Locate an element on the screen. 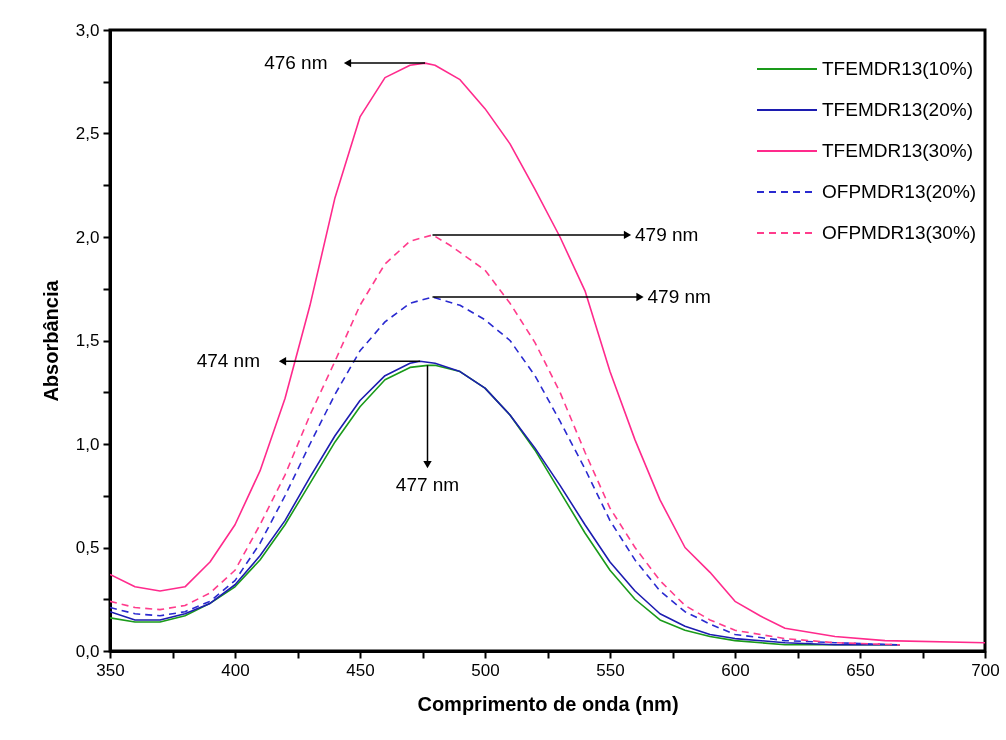 This screenshot has width=1006, height=740. legend-label: OFPMDR13(30%) is located at coordinates (899, 232).